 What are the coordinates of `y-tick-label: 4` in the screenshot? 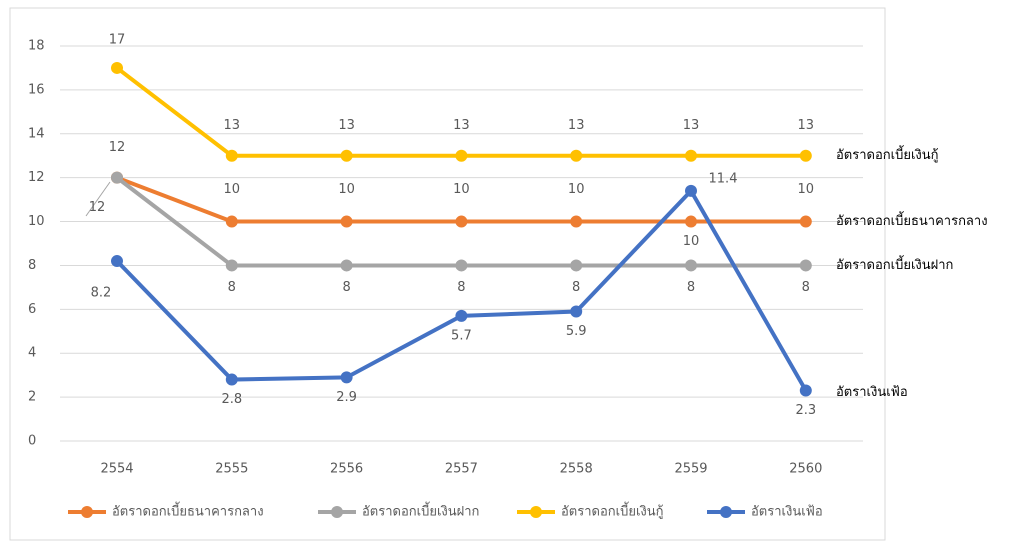 It's located at (32, 353).